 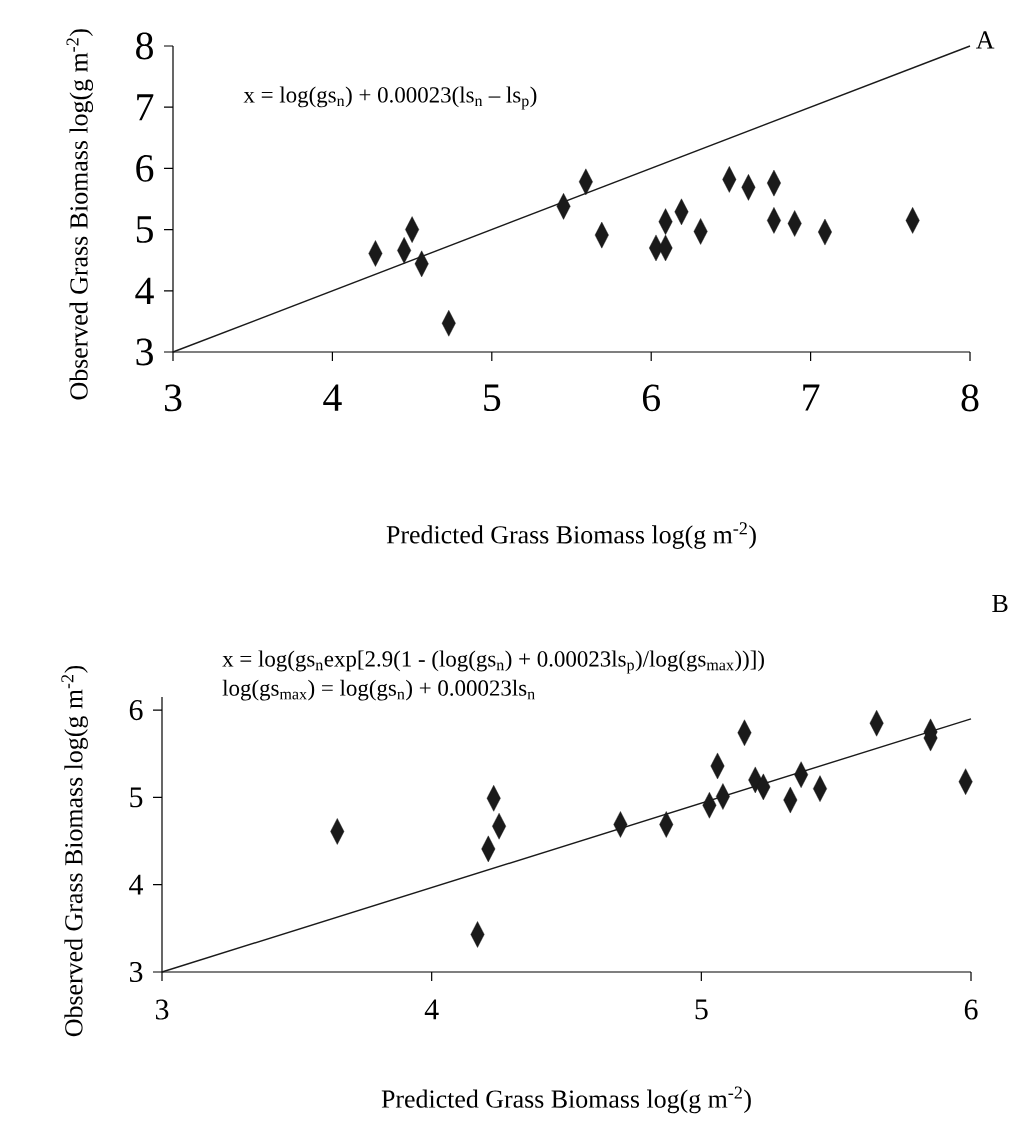 What do you see at coordinates (390, 98) in the screenshot?
I see `annotation: x = log(gs$_{n}$) + 0.00023(ls$_{n}$ – ls$_{p}$)` at bounding box center [390, 98].